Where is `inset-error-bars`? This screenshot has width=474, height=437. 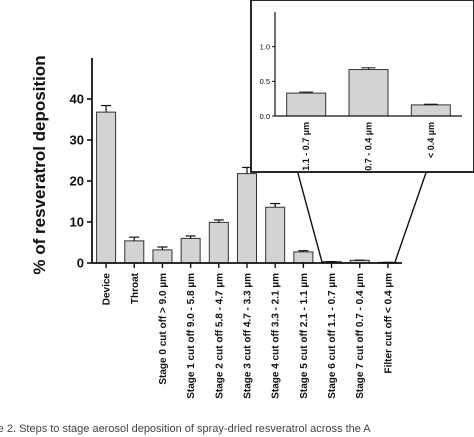
inset-error-bars is located at coordinates (368, 86).